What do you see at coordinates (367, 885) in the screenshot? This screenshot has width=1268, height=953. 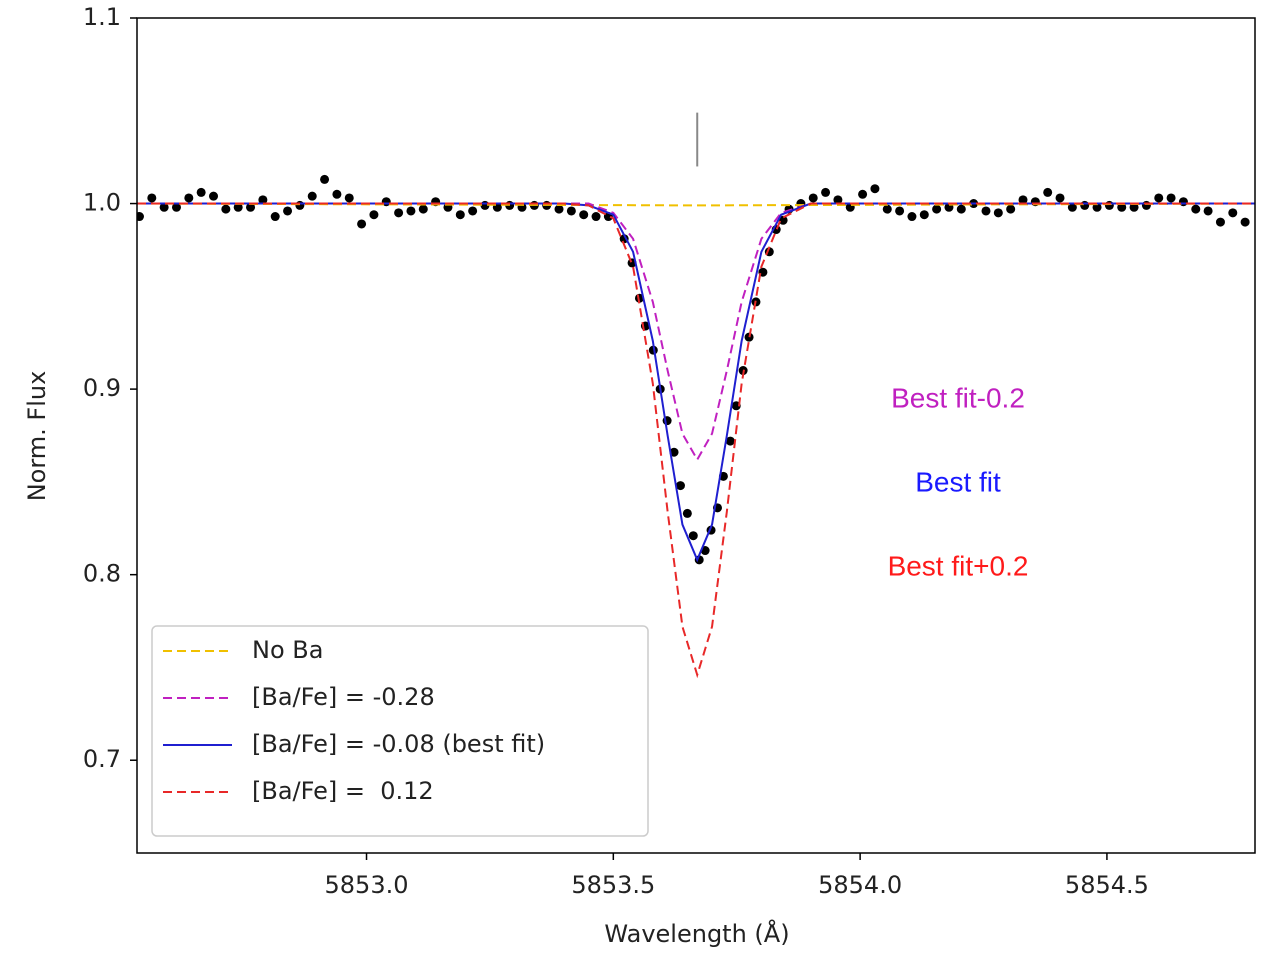 I see `x-tick-label: 5853.0` at bounding box center [367, 885].